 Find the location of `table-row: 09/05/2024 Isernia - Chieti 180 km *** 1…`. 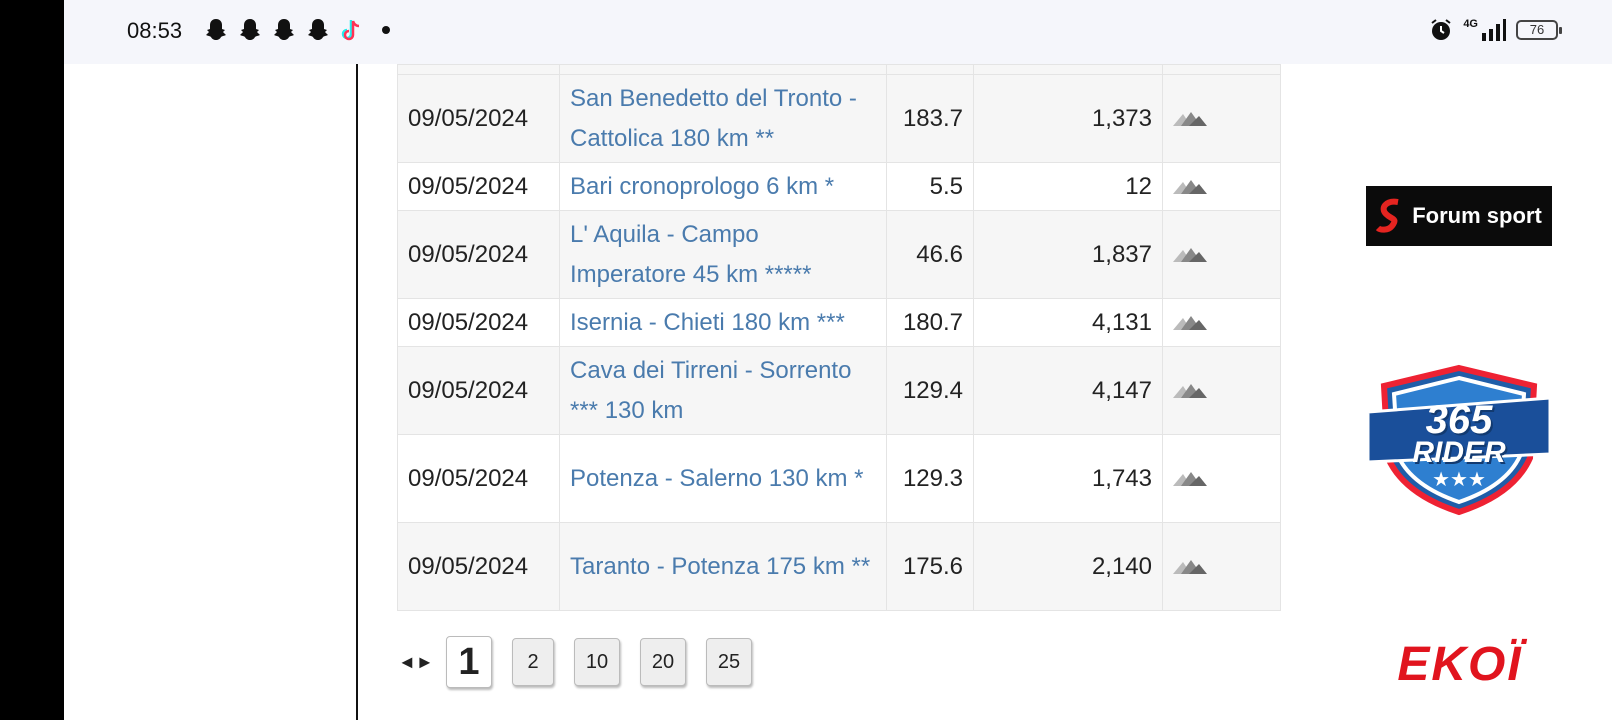

table-row: 09/05/2024 Isernia - Chieti 180 km *** 1… is located at coordinates (839, 322).